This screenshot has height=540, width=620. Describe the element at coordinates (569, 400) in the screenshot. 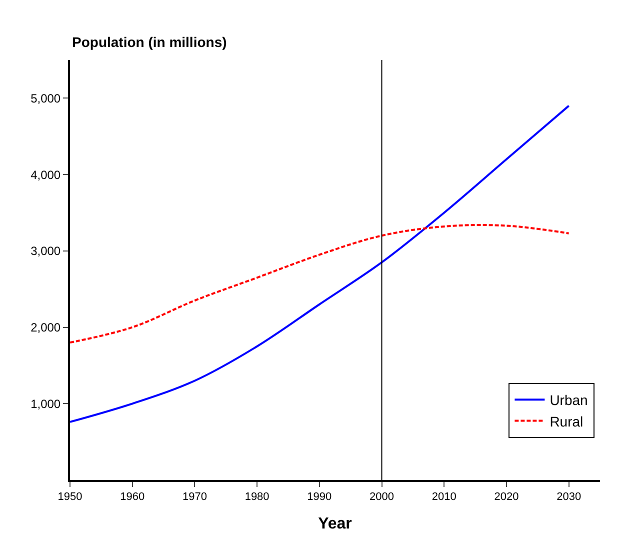

I see `legend-label: Urban` at that location.